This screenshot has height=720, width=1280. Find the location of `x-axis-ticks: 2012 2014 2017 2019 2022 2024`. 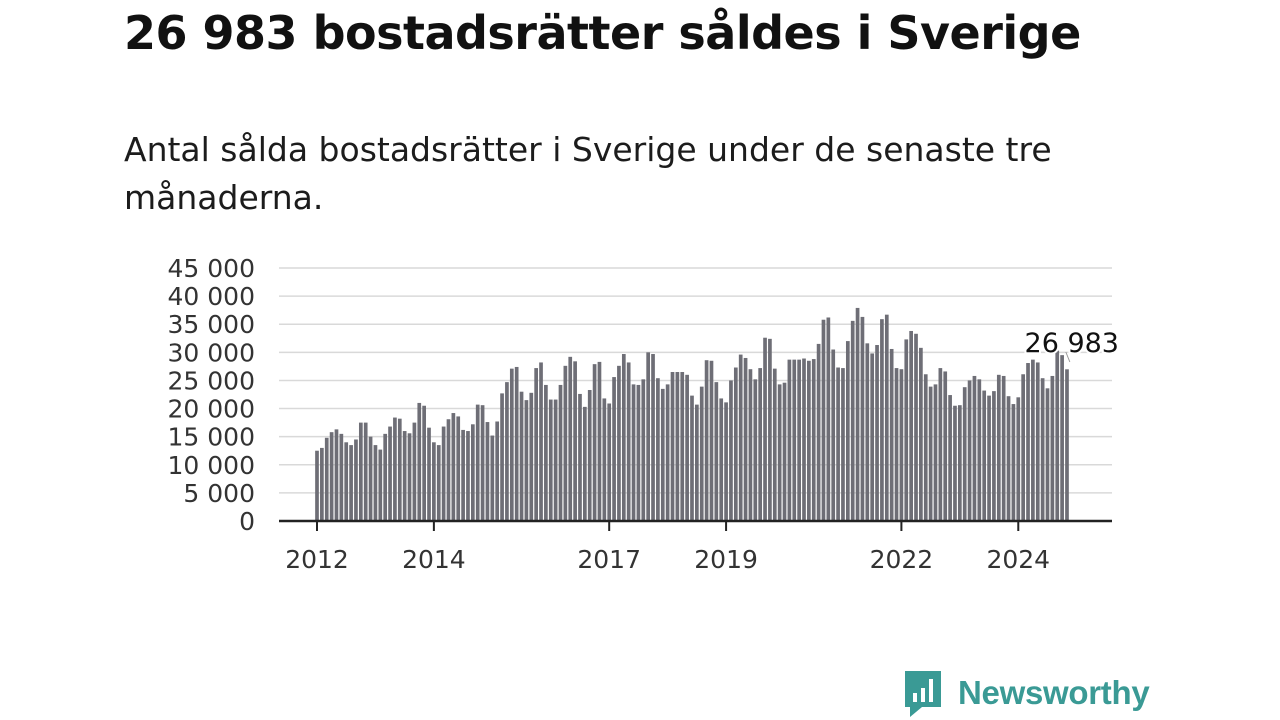

x-axis-ticks: 2012 2014 2017 2019 2022 2024 is located at coordinates (667, 547).